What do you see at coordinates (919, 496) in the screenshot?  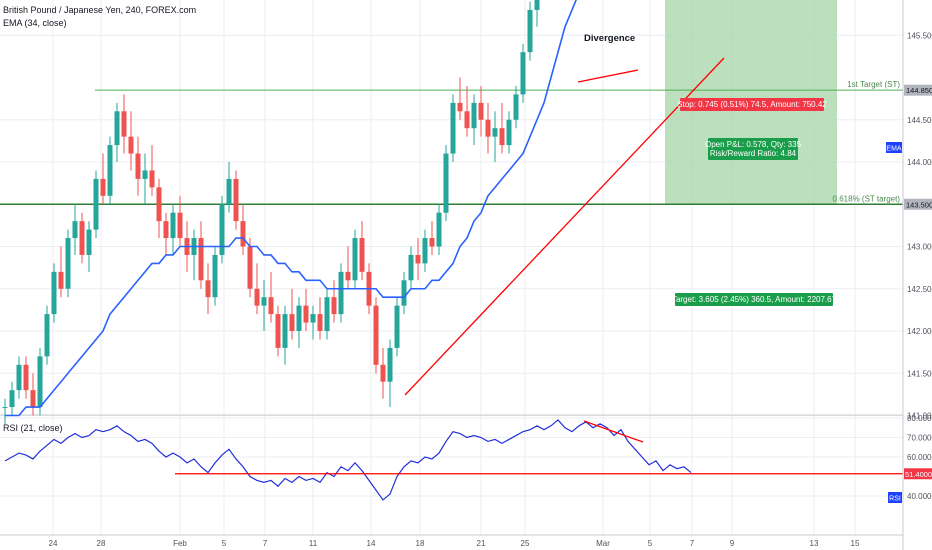 I see `rsi-tick: 40.0000` at bounding box center [919, 496].